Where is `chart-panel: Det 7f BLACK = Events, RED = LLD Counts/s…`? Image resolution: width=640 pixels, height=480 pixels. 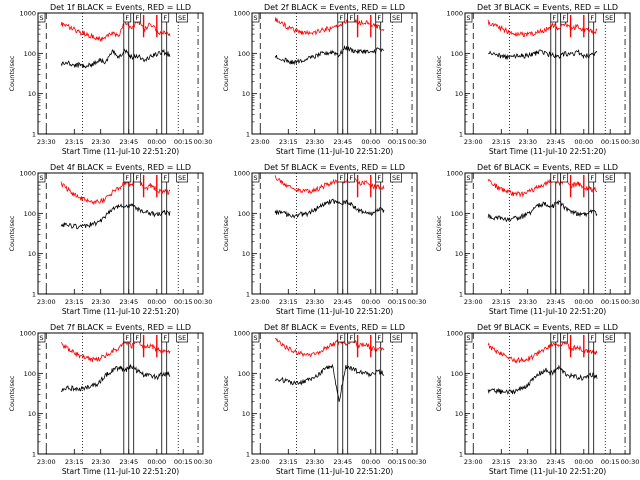 chart-panel: Det 7f BLACK = Events, RED = LLD Counts/s… is located at coordinates (110, 399).